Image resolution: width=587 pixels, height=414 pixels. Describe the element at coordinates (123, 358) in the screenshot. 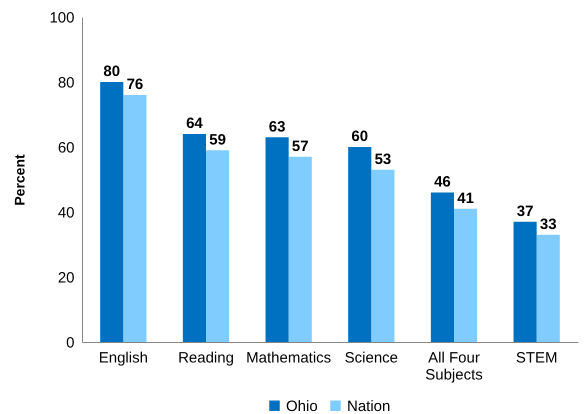

I see `x-tick-label: English` at that location.